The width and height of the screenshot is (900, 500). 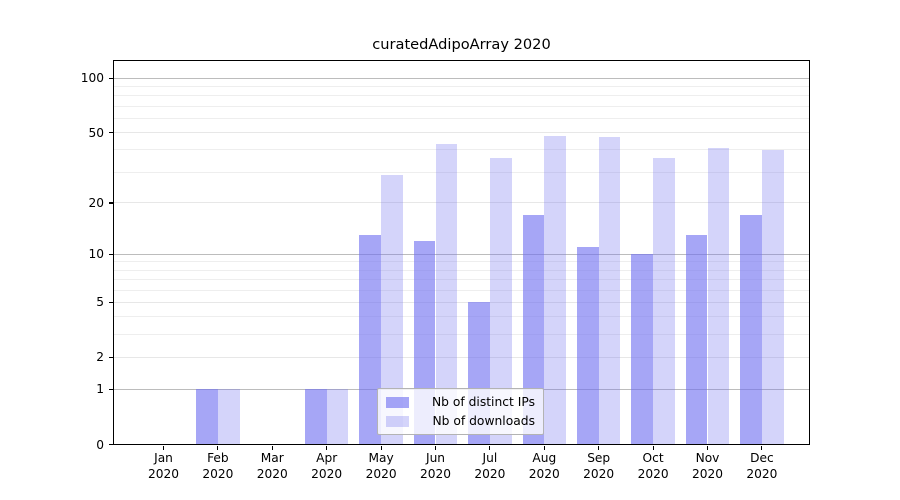 I want to click on bar-nb-of-distinct-ips-Feb, so click(x=207, y=417).